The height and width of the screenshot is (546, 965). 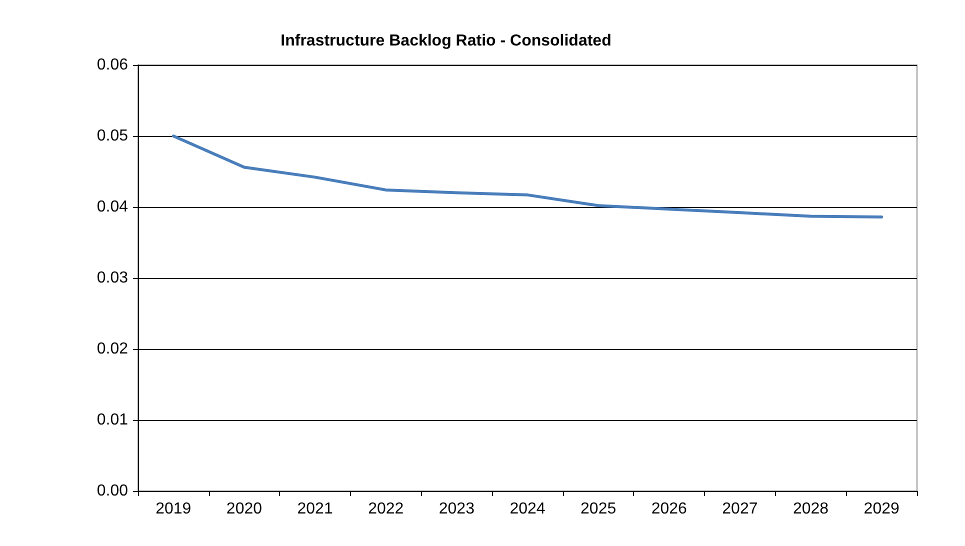 I want to click on x-tick-label: 2023, so click(x=456, y=509).